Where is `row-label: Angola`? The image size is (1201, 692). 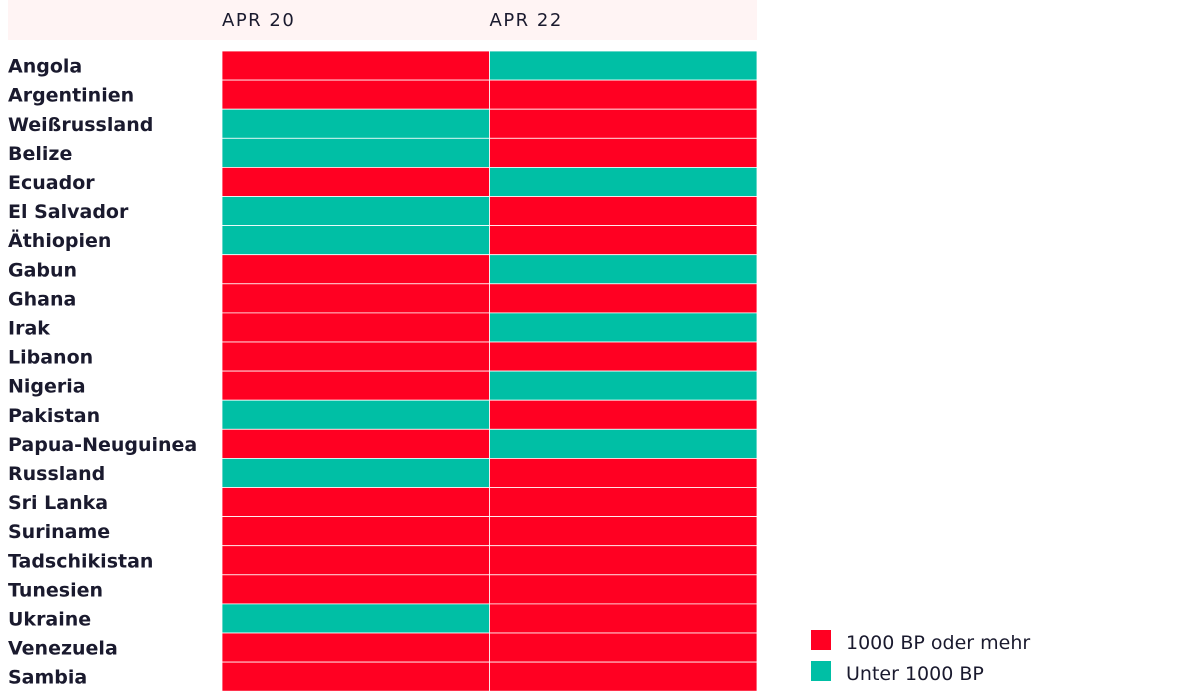 row-label: Angola is located at coordinates (45, 67).